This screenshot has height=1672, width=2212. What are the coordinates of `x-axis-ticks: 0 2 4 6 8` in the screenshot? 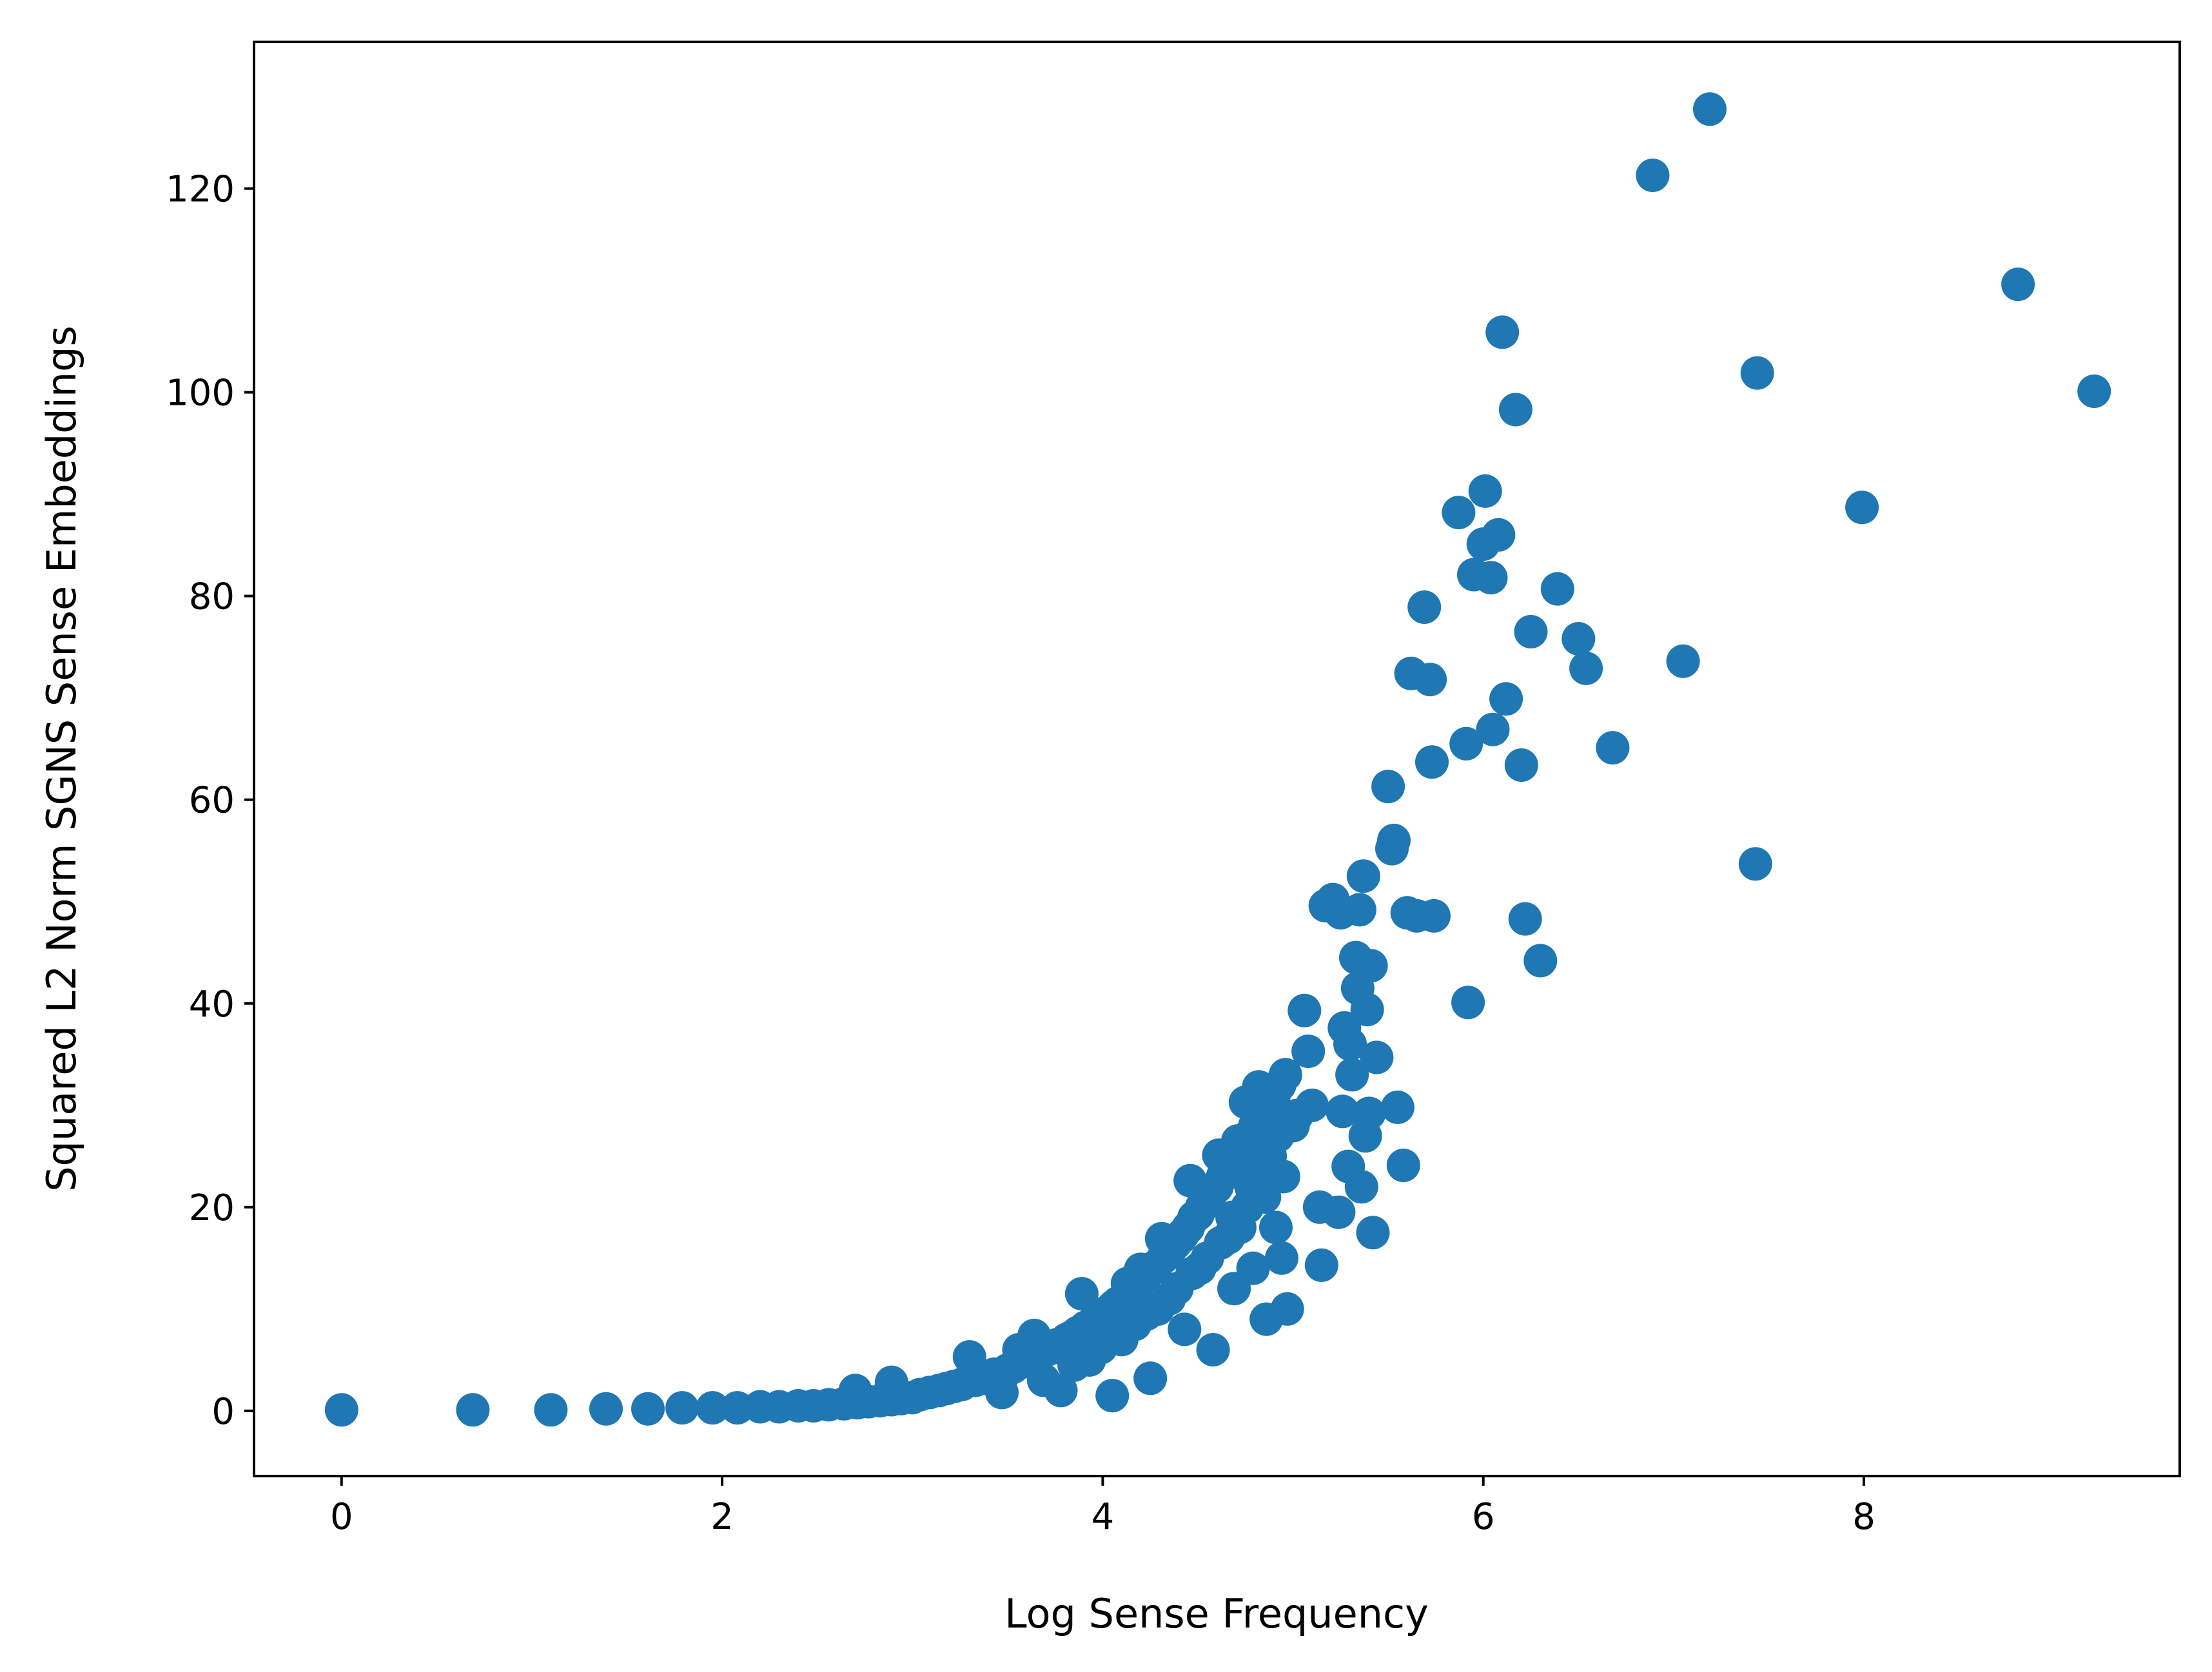 It's located at (1102, 1507).